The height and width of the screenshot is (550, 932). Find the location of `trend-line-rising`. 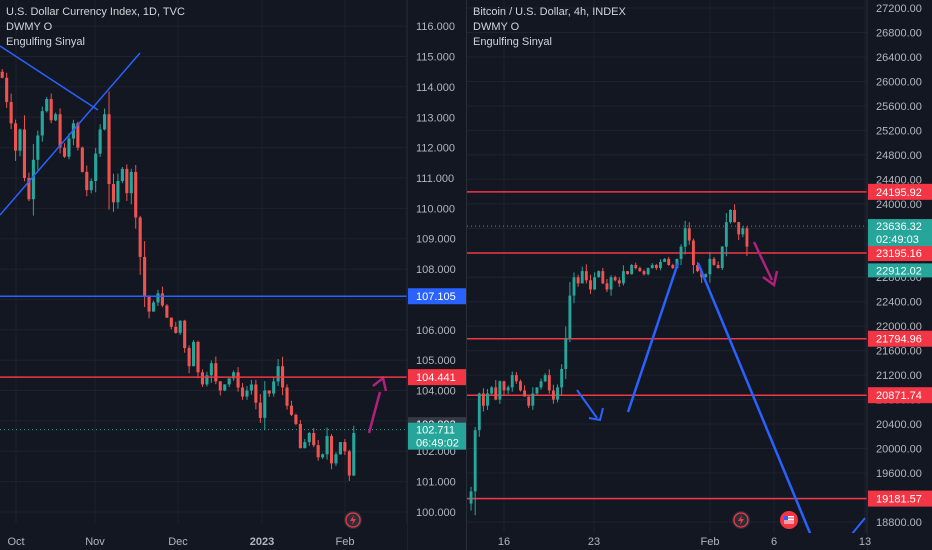

trend-line-rising is located at coordinates (70, 134).